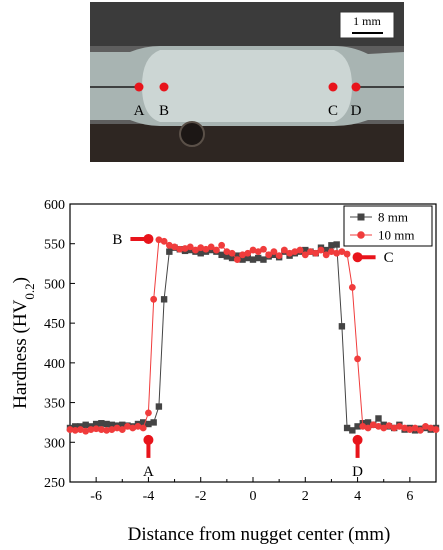  Describe the element at coordinates (388, 226) in the screenshot. I see `legend: 8 mm 10 mm` at that location.